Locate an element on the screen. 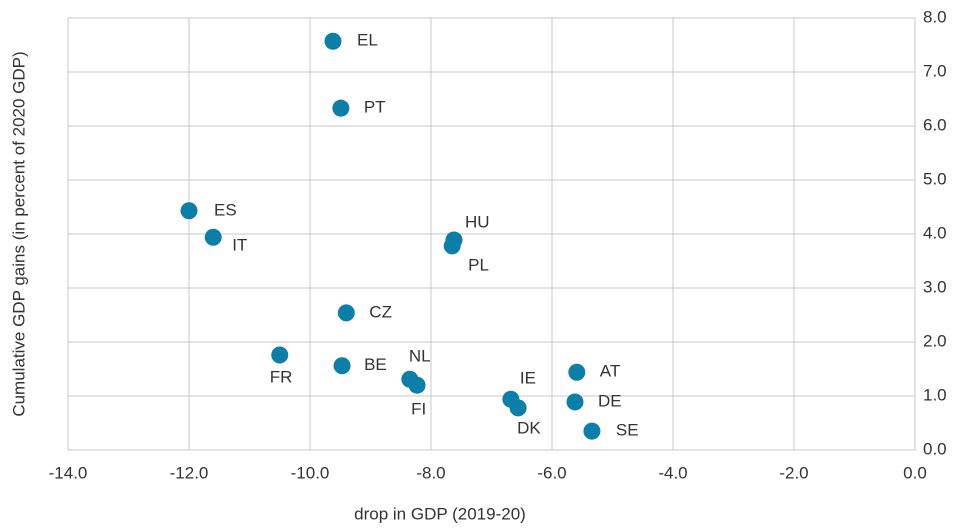  x-tick-label: -2.0 is located at coordinates (793, 472).